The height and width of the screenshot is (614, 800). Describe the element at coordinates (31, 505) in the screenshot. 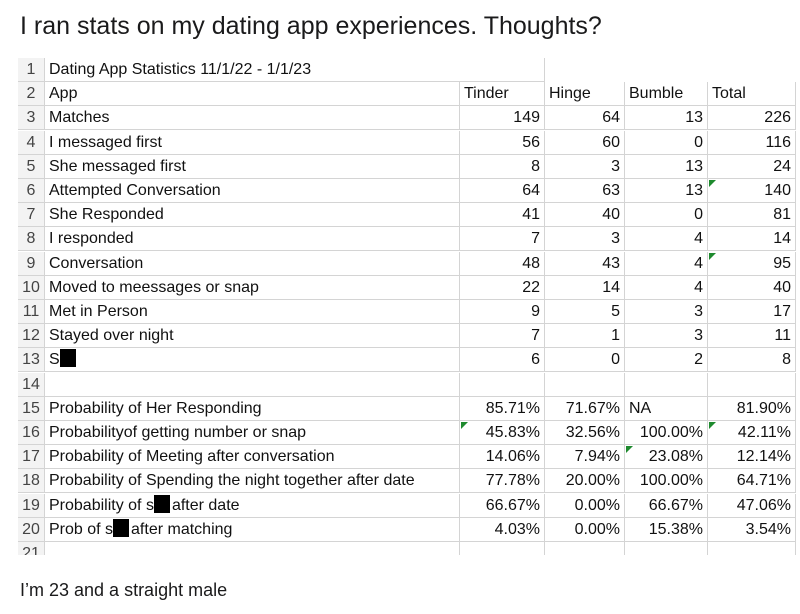

I see `row-number: 19` at that location.